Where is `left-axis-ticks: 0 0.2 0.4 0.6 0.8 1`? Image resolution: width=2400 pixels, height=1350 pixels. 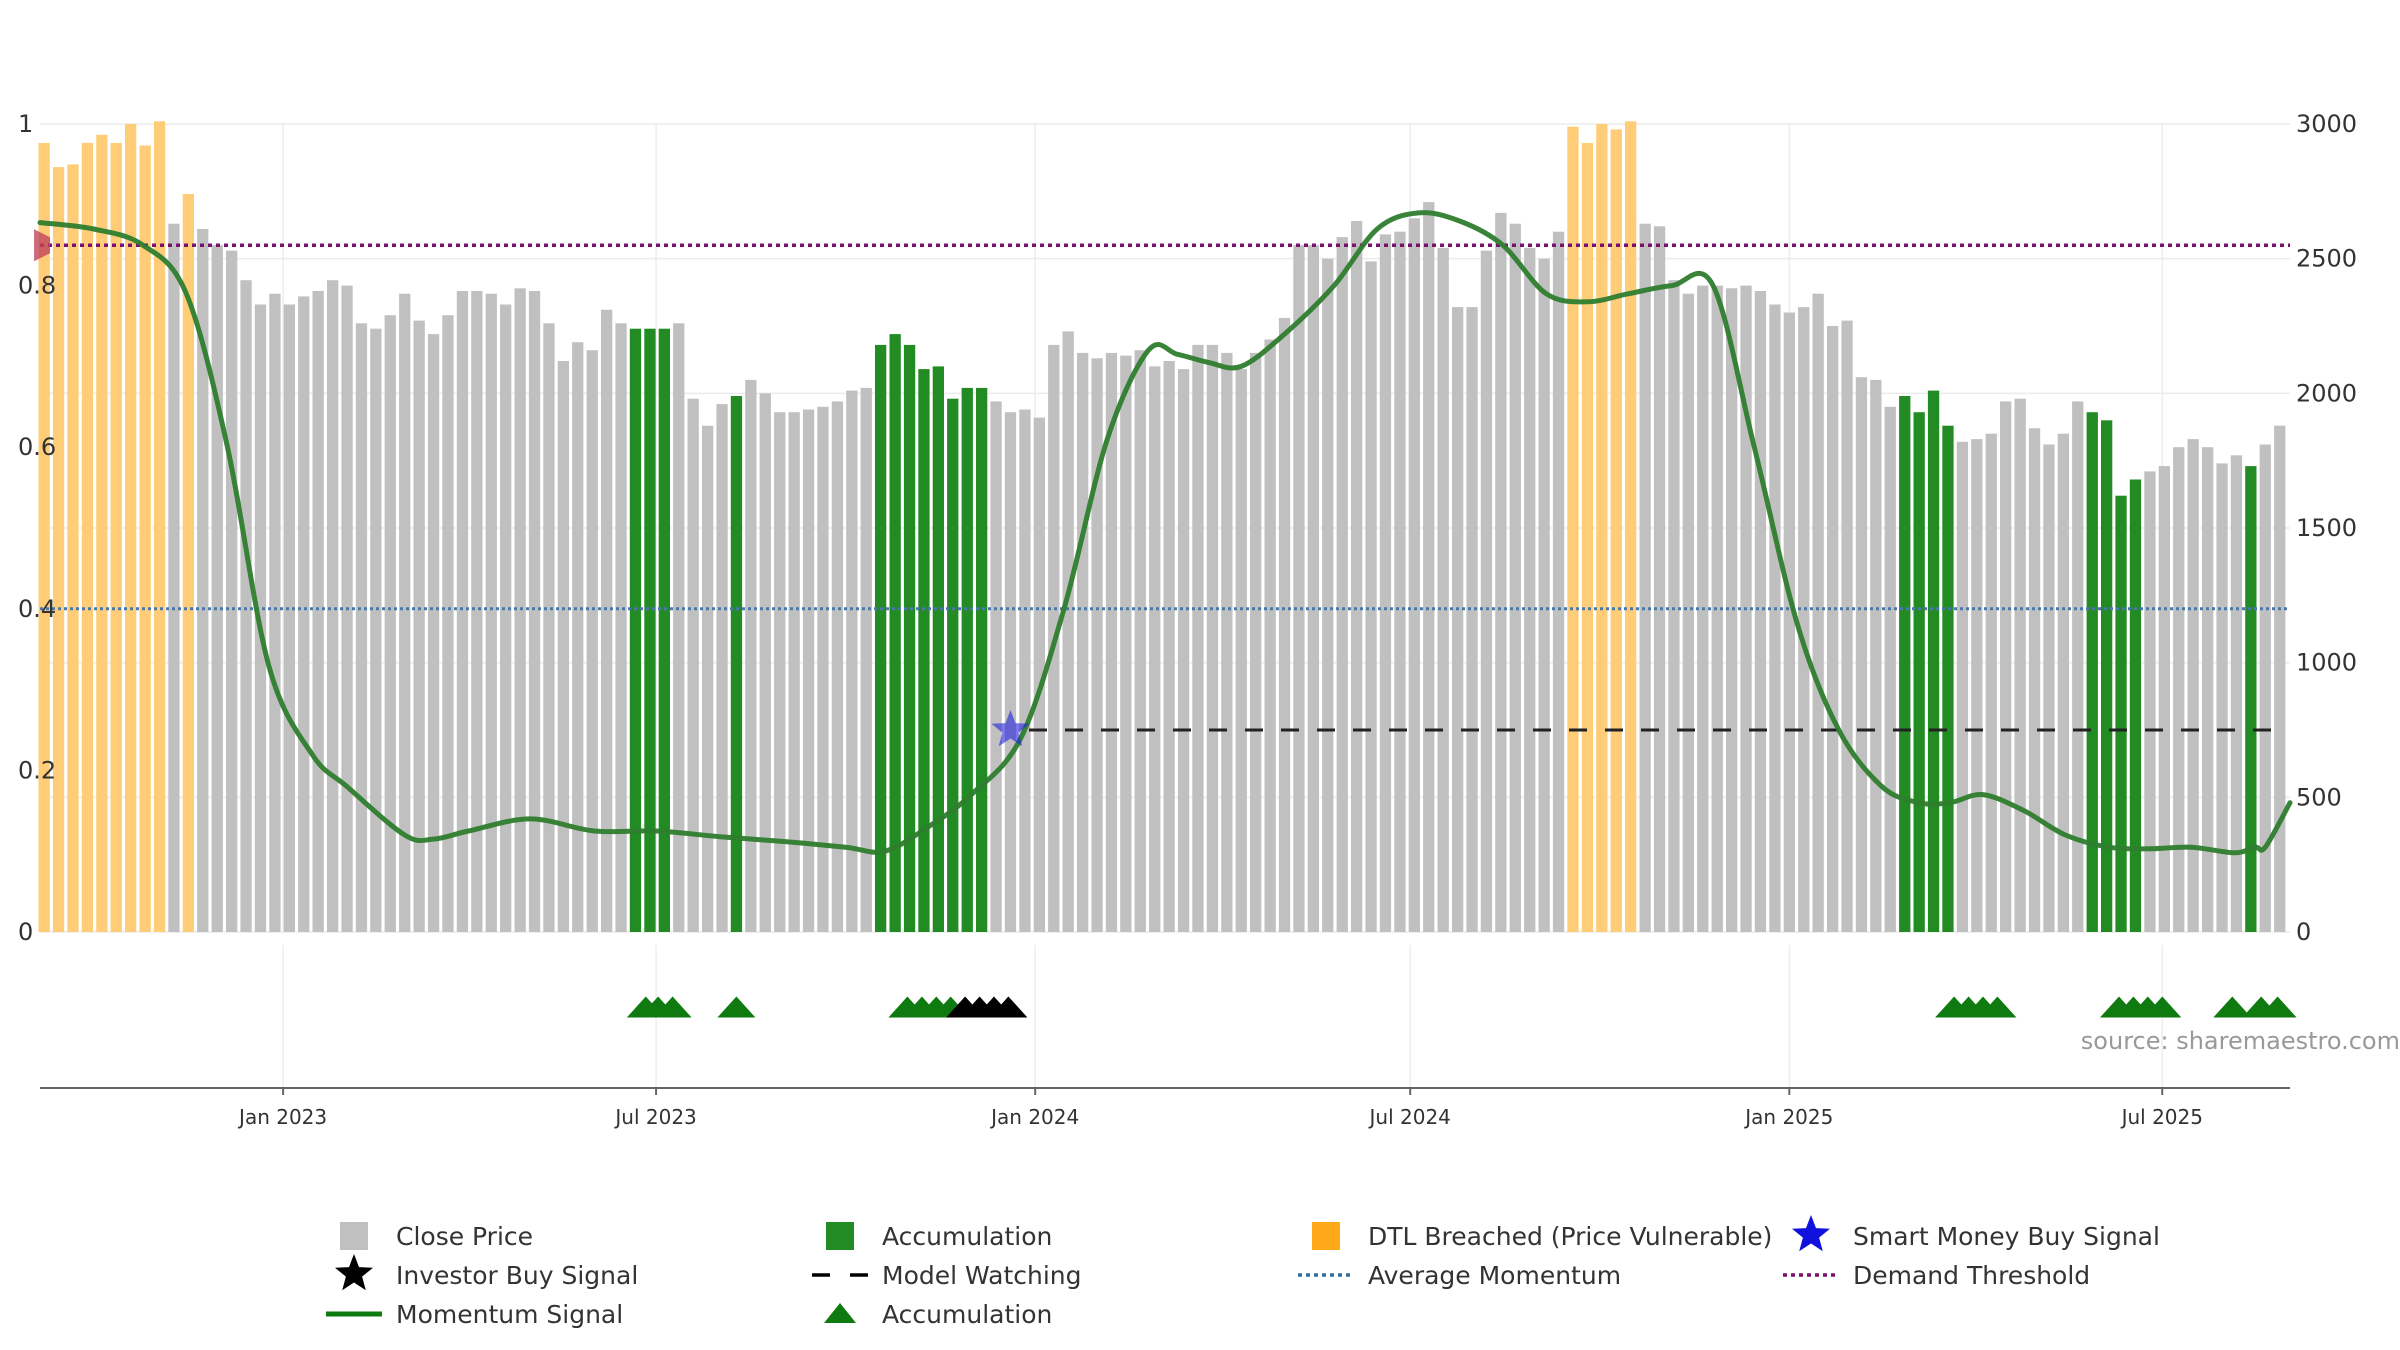 left-axis-ticks: 0 0.2 0.4 0.6 0.8 1 is located at coordinates (37, 528).